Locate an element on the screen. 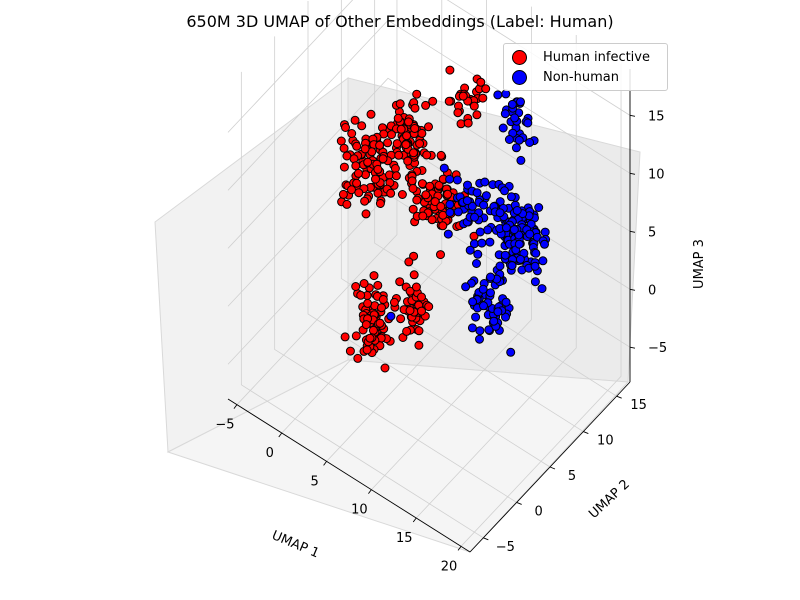 Image resolution: width=800 pixels, height=600 pixels. y-tick-label-4: 15 is located at coordinates (638, 405).